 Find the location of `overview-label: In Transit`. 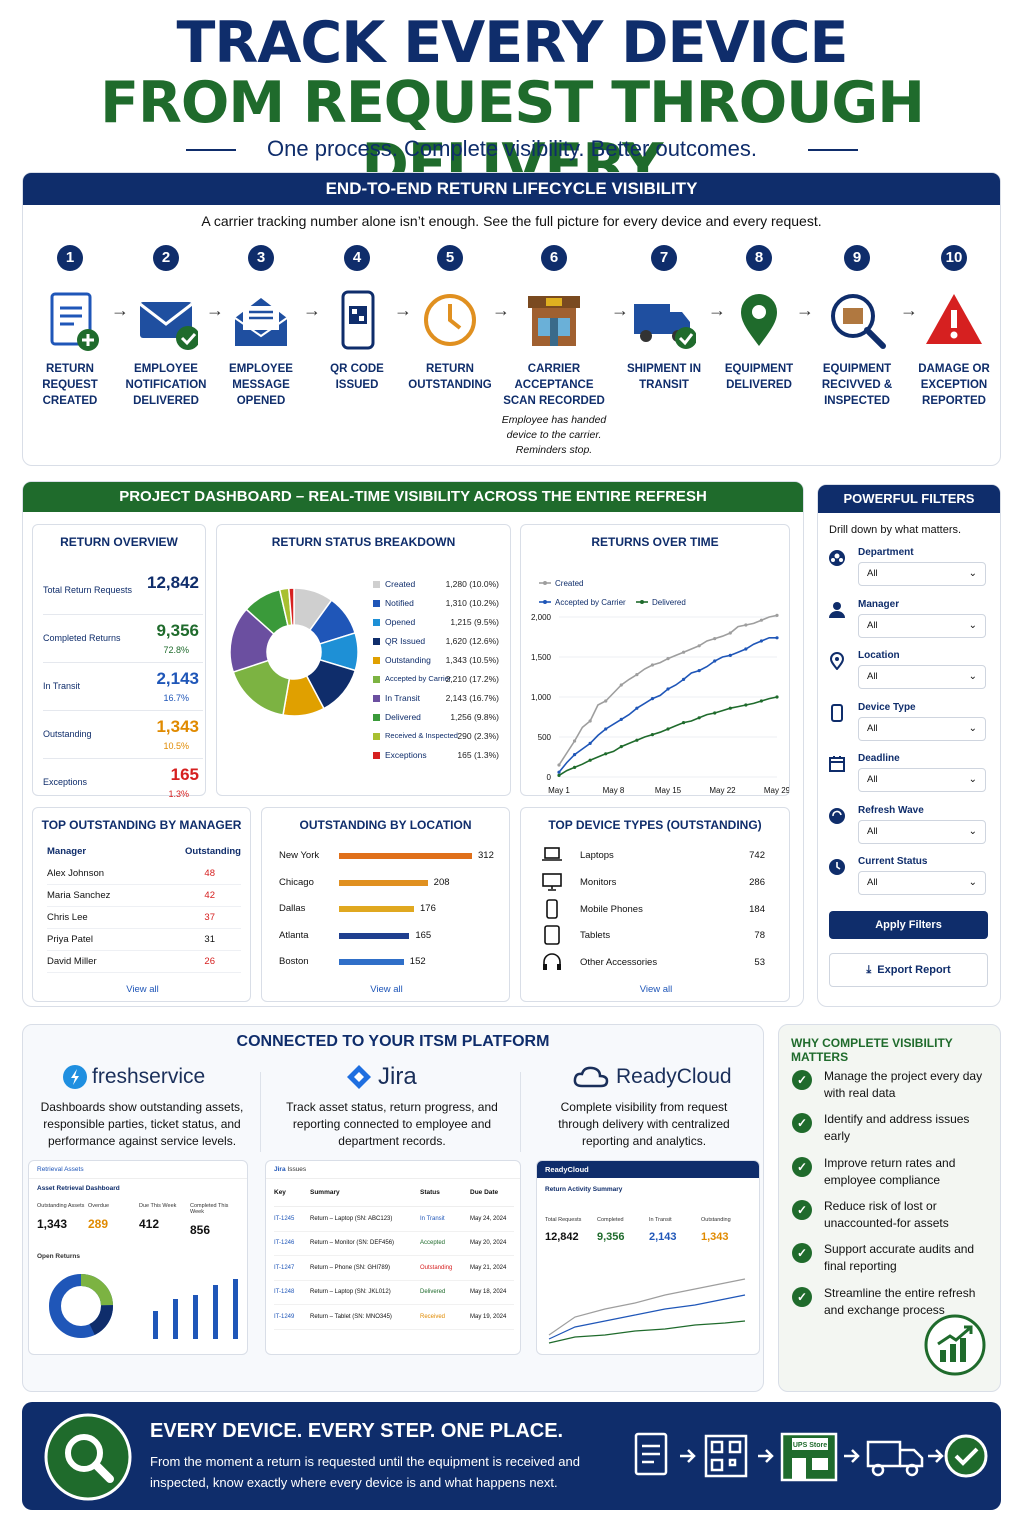

overview-label: In Transit is located at coordinates (62, 686).